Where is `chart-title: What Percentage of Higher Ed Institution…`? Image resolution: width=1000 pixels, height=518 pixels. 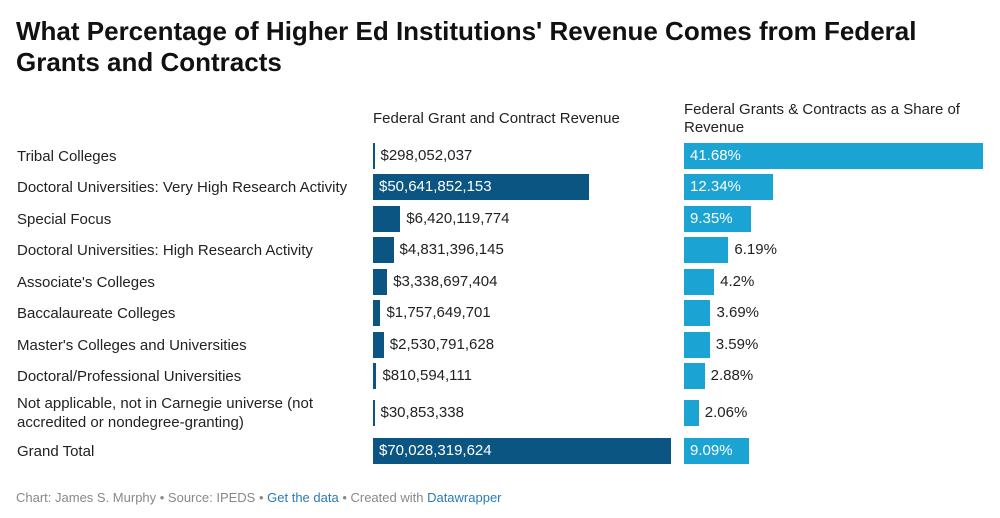
chart-title: What Percentage of Higher Ed Institution… is located at coordinates (466, 46).